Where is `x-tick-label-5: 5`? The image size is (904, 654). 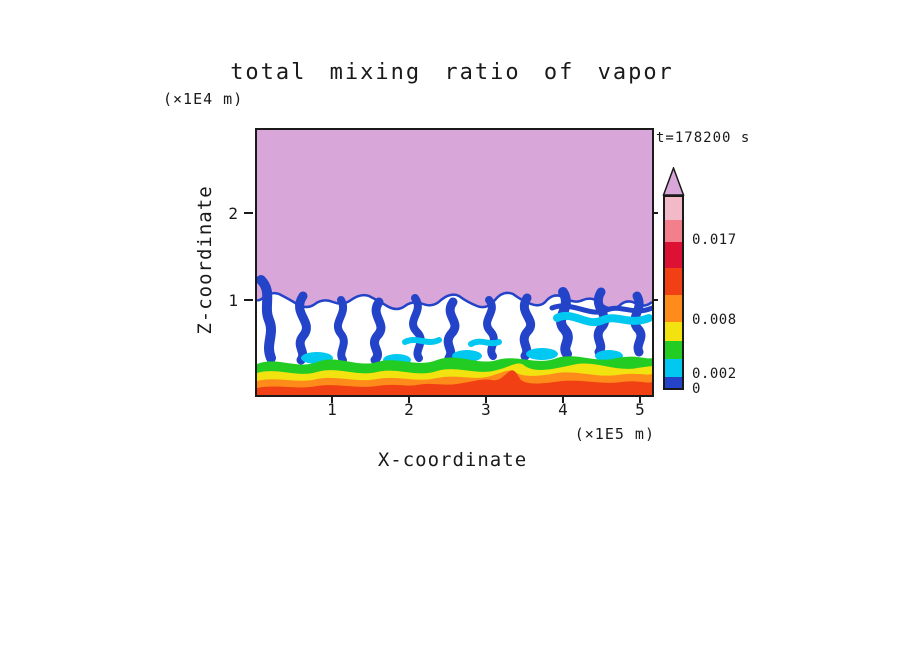
x-tick-label-5: 5 is located at coordinates (640, 409).